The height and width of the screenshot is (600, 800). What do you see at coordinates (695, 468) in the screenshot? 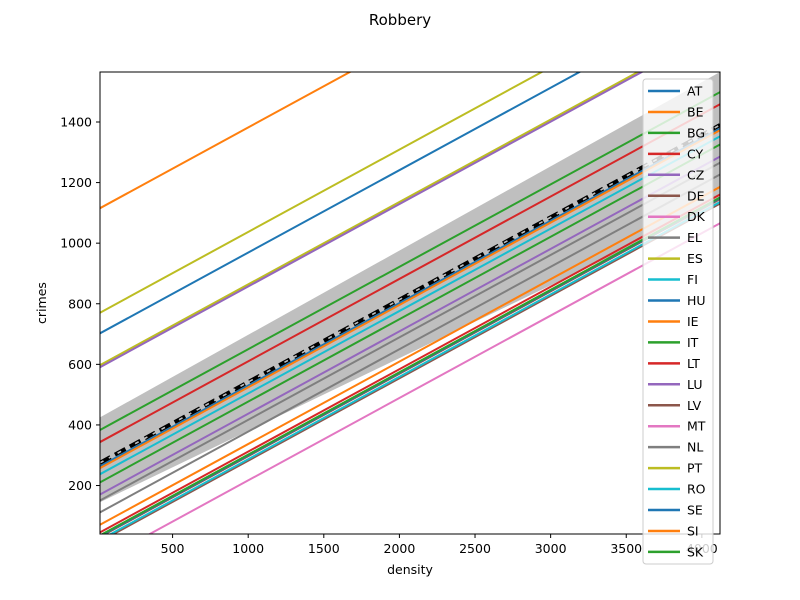
I see `legend-label-pt: PT` at bounding box center [695, 468].